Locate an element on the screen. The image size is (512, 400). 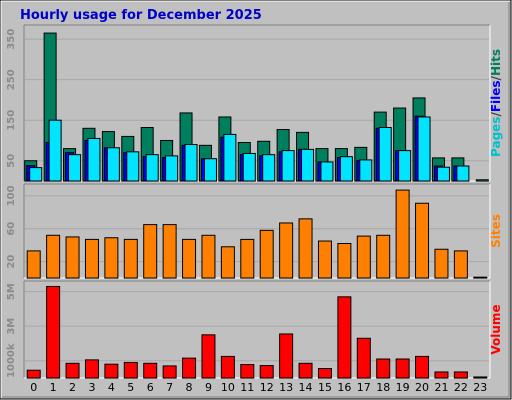
x-tick-label: 8 is located at coordinates (189, 387).